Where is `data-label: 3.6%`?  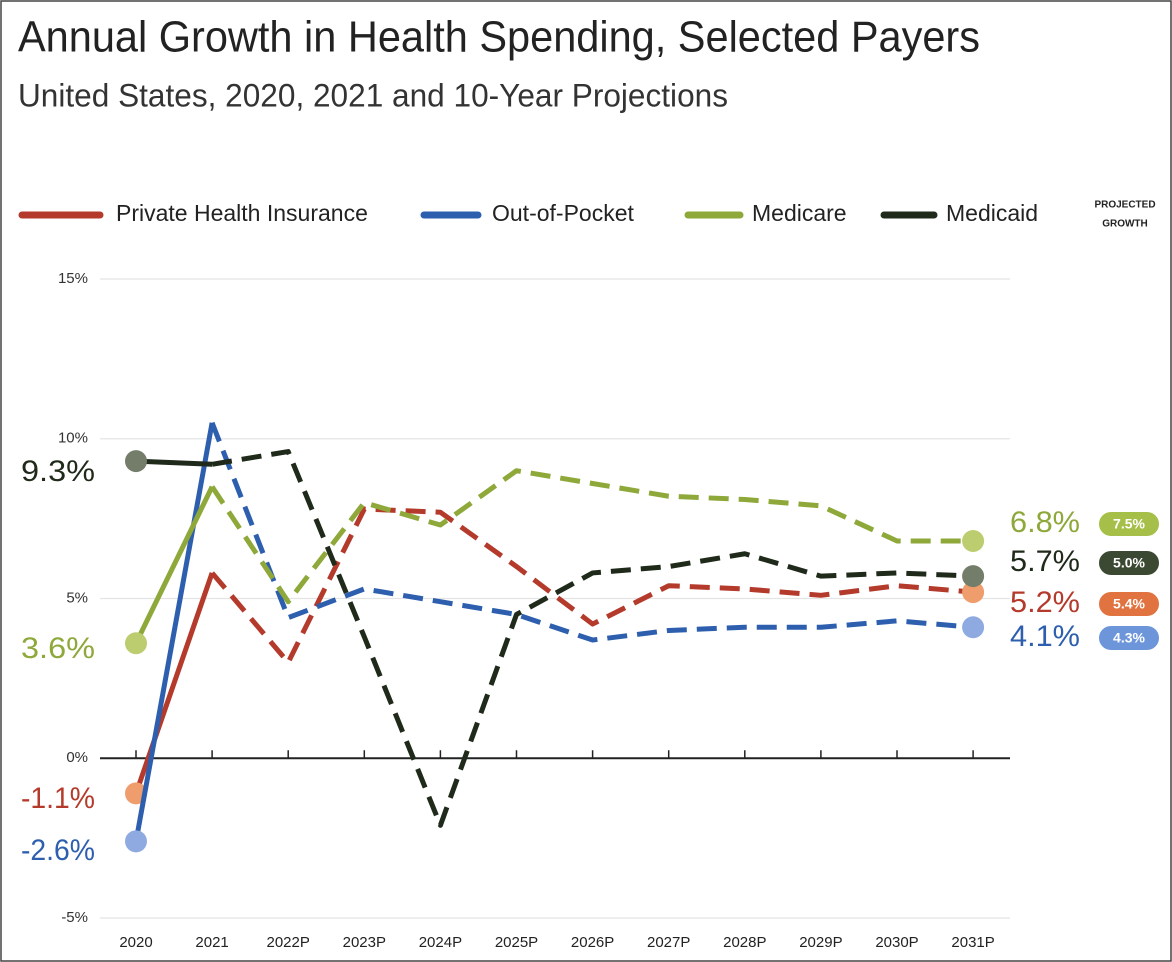 data-label: 3.6% is located at coordinates (58, 648).